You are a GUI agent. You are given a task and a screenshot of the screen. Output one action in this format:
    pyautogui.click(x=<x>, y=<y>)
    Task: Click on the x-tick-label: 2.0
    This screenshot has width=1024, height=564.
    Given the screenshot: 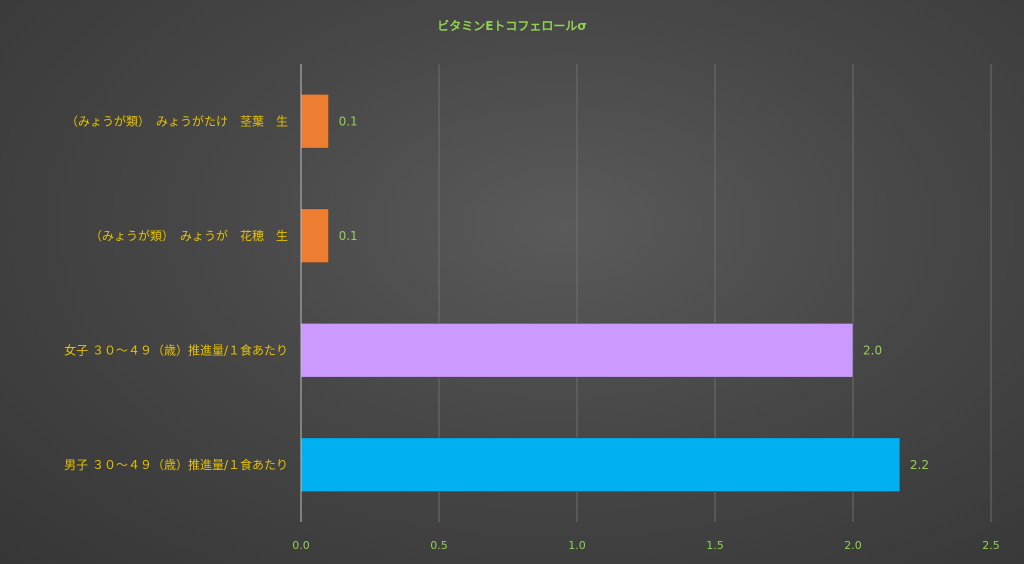 What is the action you would take?
    pyautogui.click(x=853, y=545)
    